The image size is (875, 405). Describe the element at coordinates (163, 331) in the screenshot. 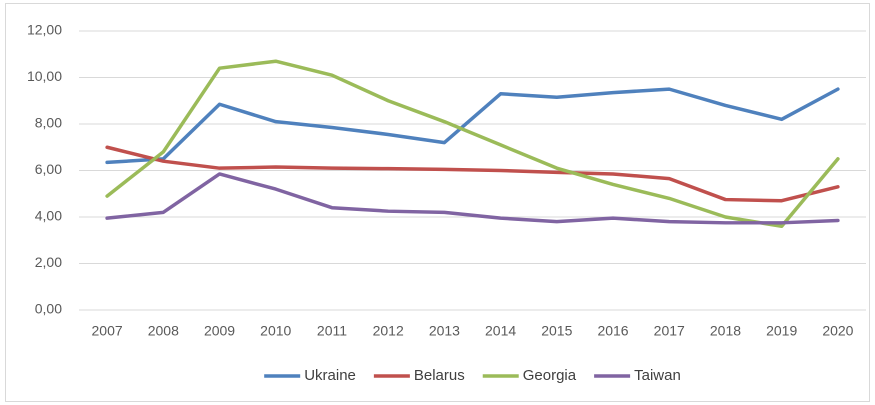

I see `x-tick-label: 2008` at that location.